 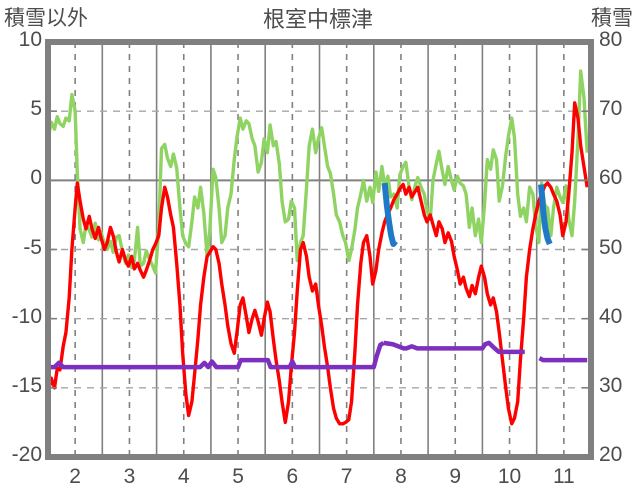 I want to click on x-axis-tick: 2, so click(x=75, y=476).